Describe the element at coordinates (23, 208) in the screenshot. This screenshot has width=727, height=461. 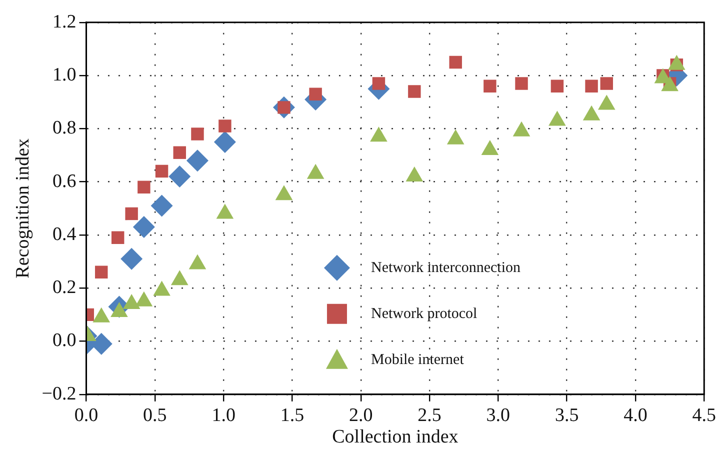
I see `y-axis-title: Recognition index` at that location.